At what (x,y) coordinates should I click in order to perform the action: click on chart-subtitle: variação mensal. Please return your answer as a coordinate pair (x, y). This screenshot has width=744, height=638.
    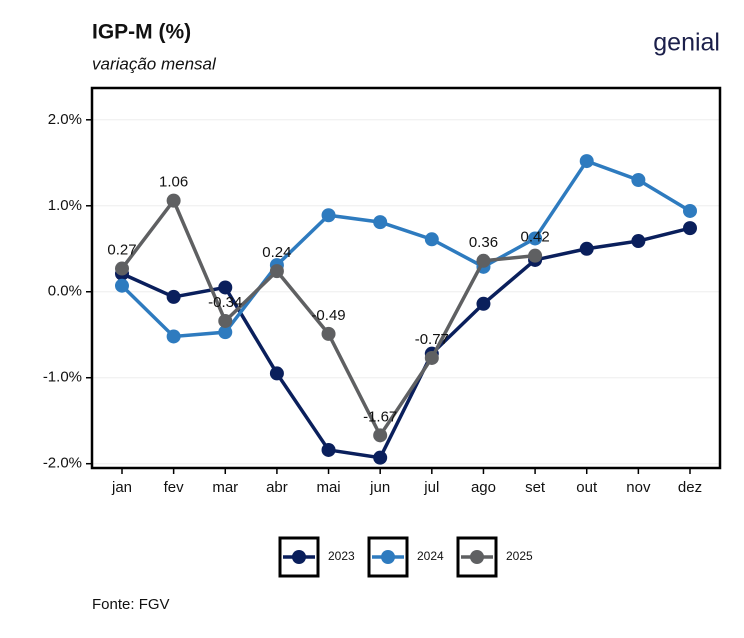
    Looking at the image, I should click on (154, 63).